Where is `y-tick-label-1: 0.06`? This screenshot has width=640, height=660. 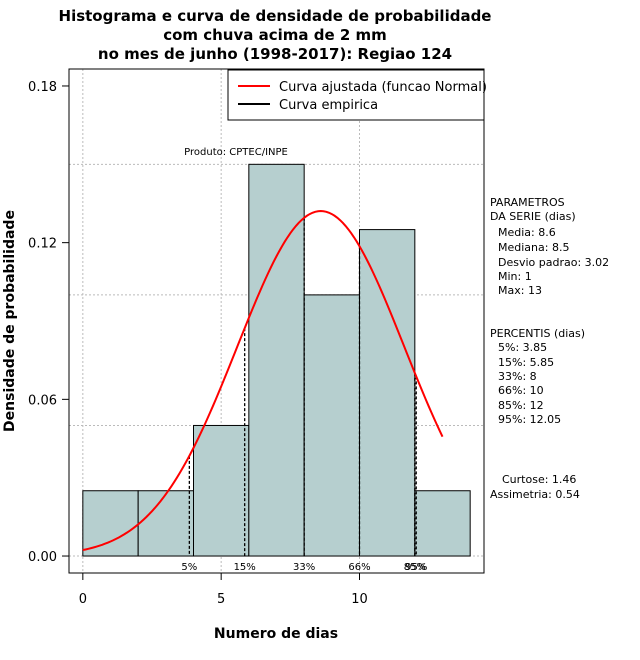 y-tick-label-1: 0.06 is located at coordinates (42, 400).